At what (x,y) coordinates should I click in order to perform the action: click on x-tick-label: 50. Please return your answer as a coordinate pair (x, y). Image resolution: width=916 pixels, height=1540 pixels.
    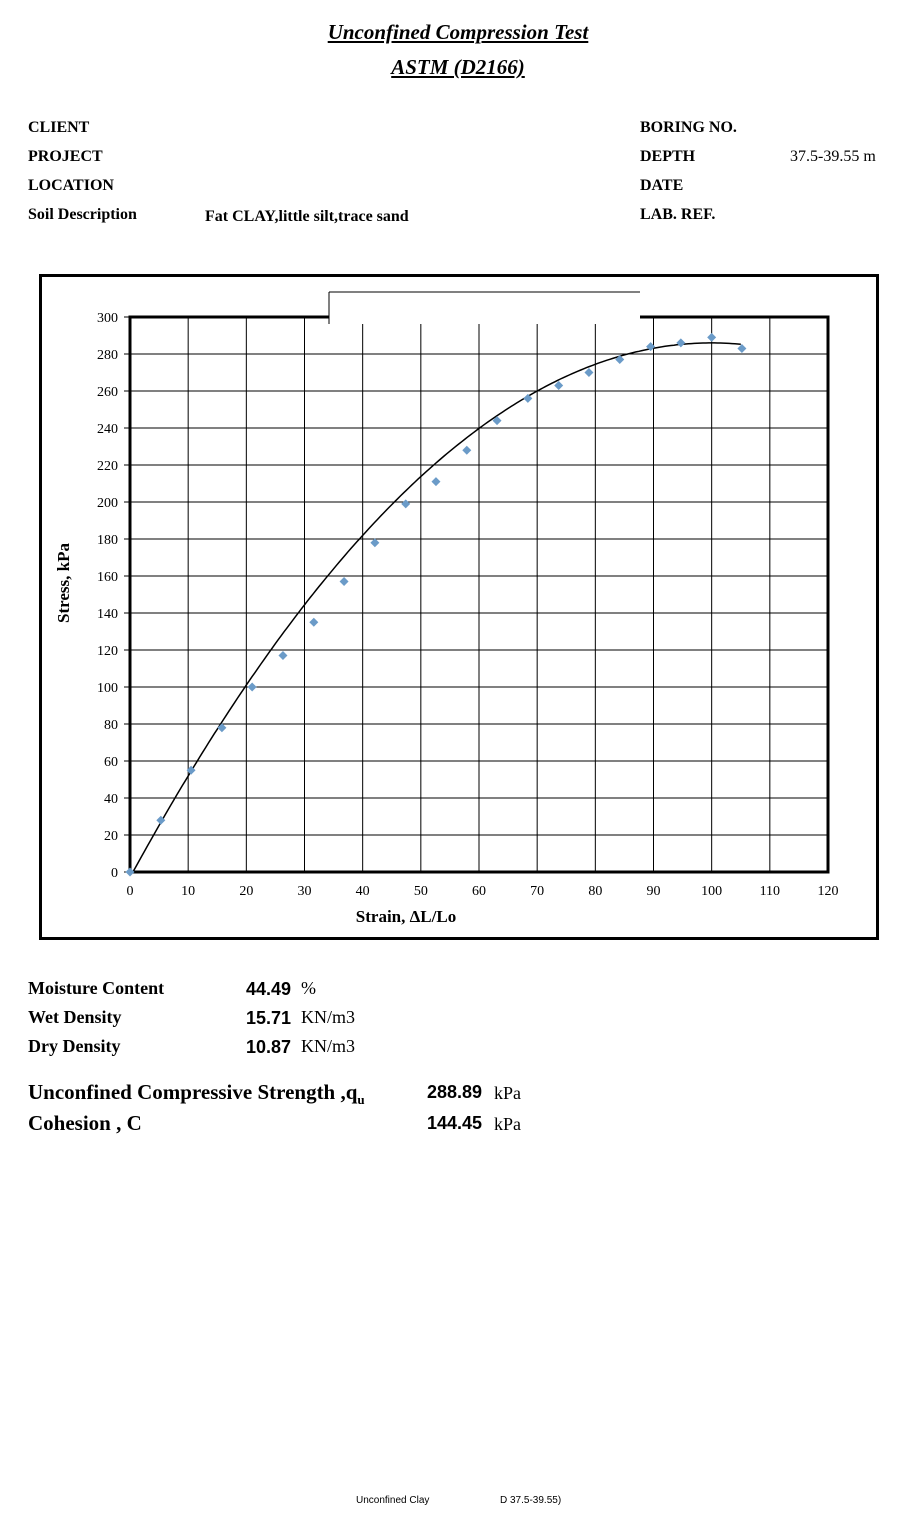
    Looking at the image, I should click on (421, 891).